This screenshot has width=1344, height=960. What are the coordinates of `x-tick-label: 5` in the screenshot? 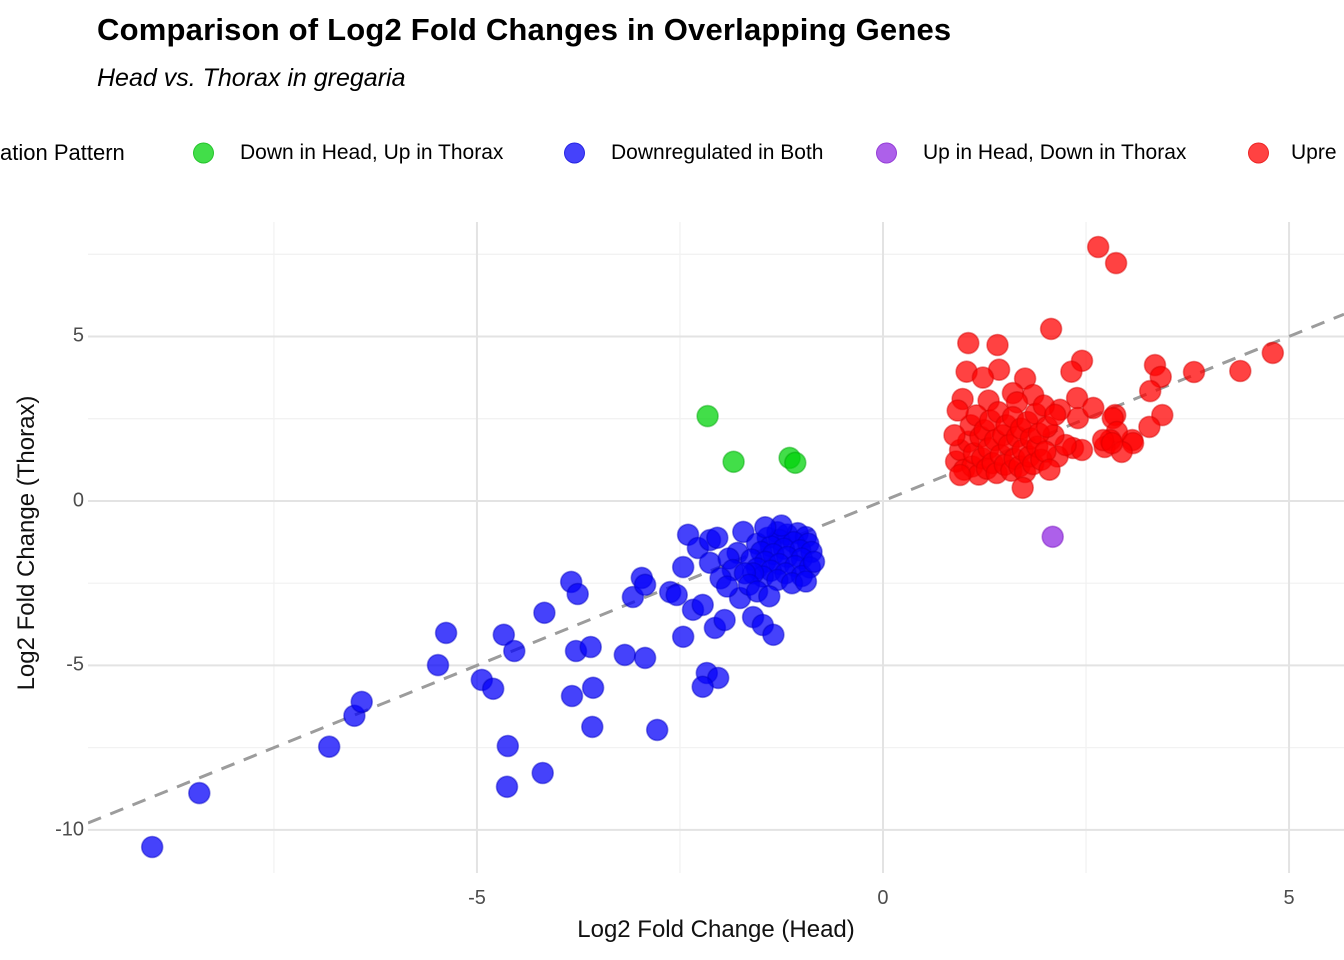 It's located at (1289, 898).